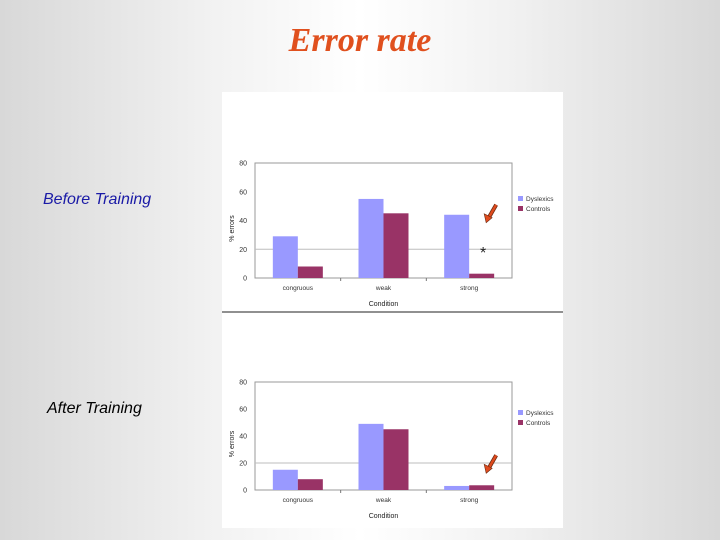 The image size is (720, 540). What do you see at coordinates (360, 40) in the screenshot?
I see `slide-title: Error rate` at bounding box center [360, 40].